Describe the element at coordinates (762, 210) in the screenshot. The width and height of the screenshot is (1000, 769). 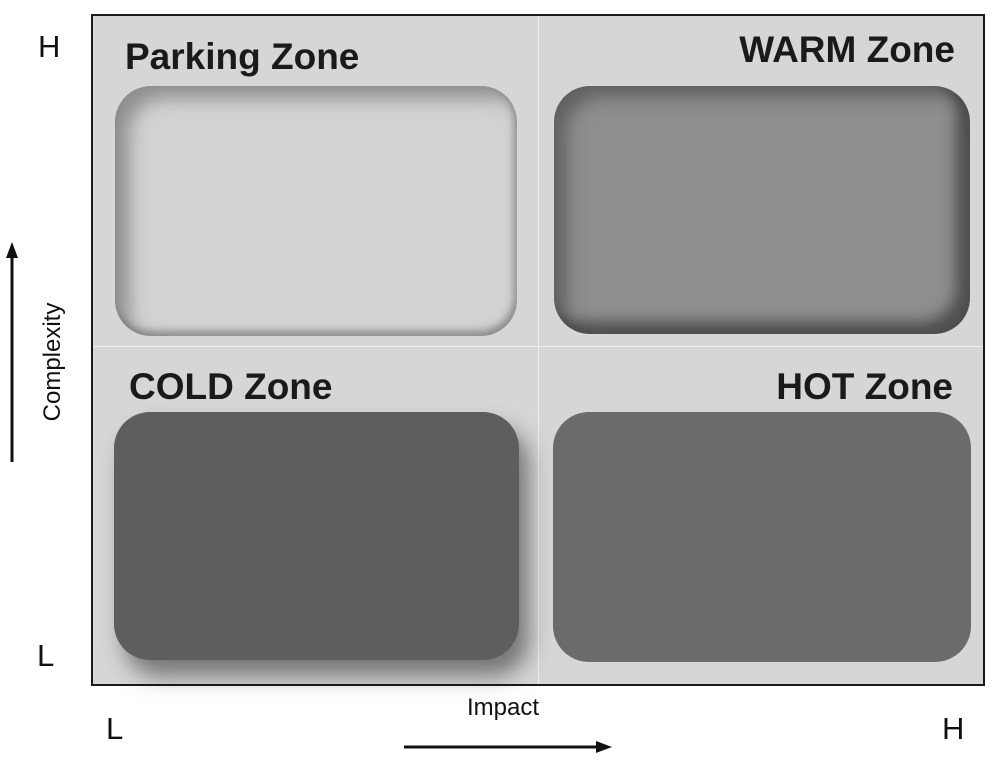
I see `warm-zone-box` at that location.